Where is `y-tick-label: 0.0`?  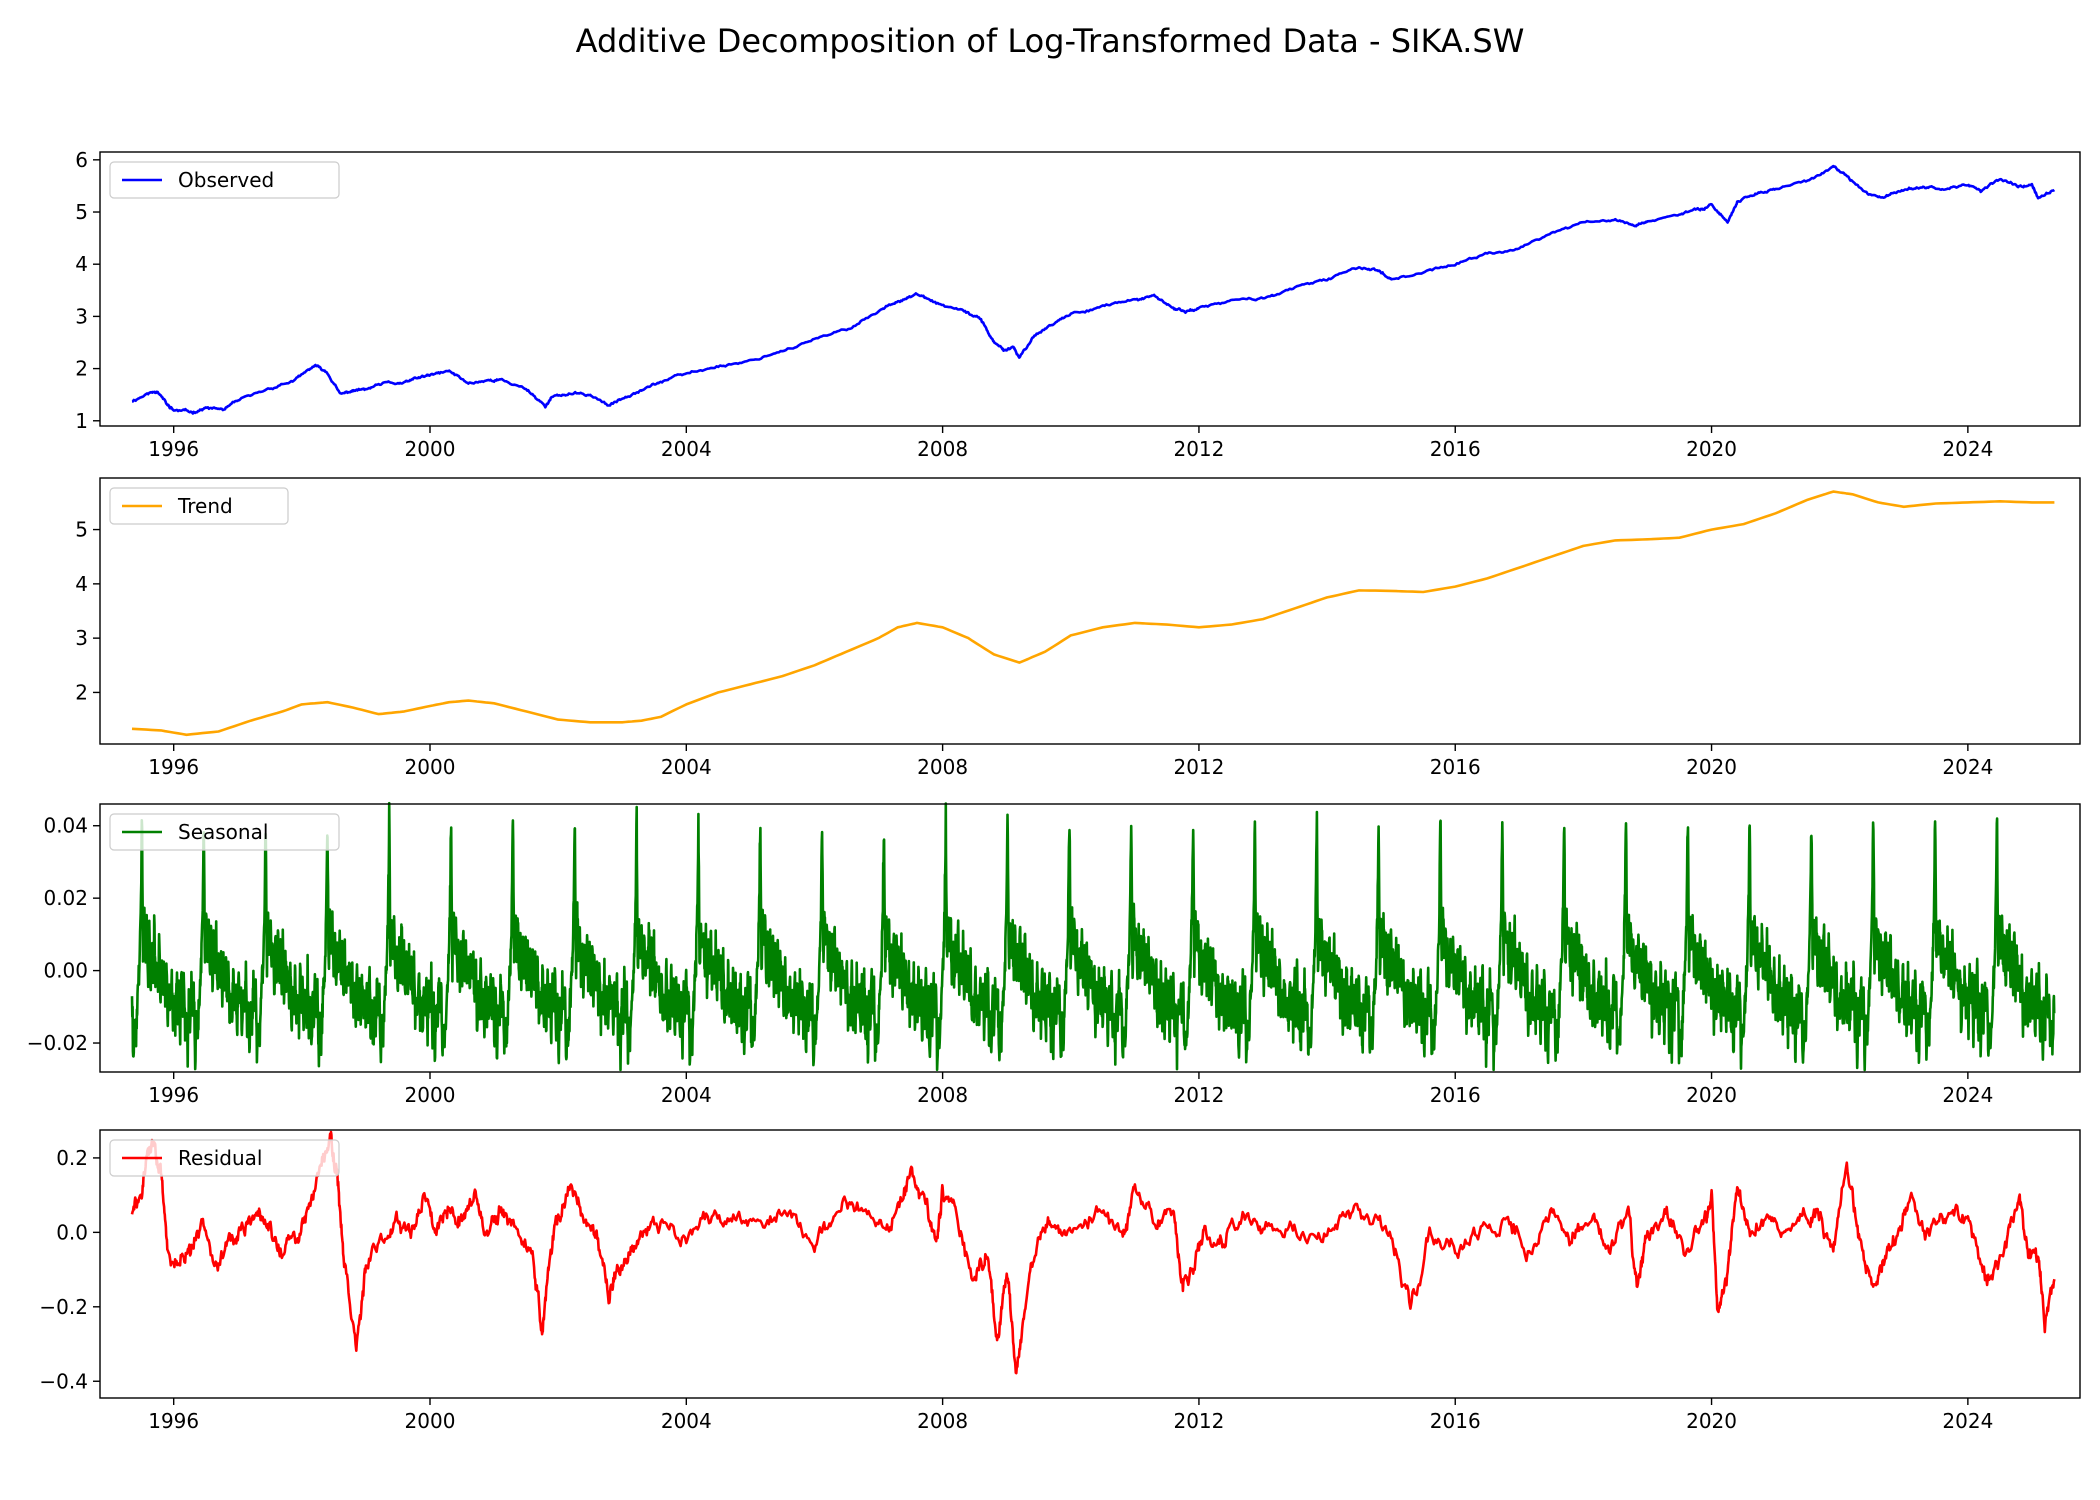 y-tick-label: 0.0 is located at coordinates (72, 1232).